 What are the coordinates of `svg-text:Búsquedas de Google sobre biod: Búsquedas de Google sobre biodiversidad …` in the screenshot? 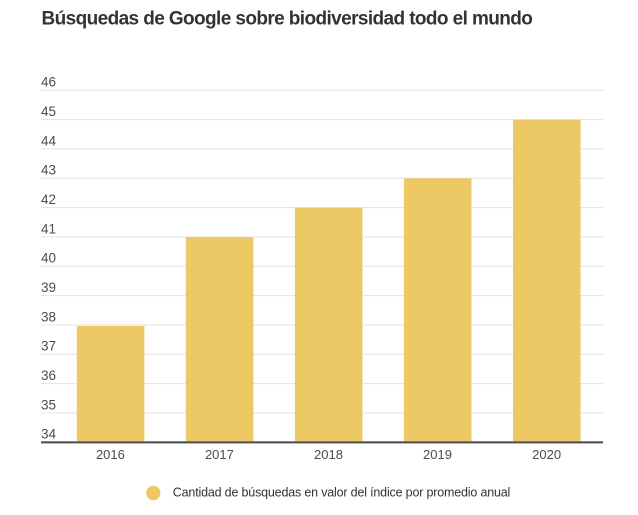 It's located at (287, 18).